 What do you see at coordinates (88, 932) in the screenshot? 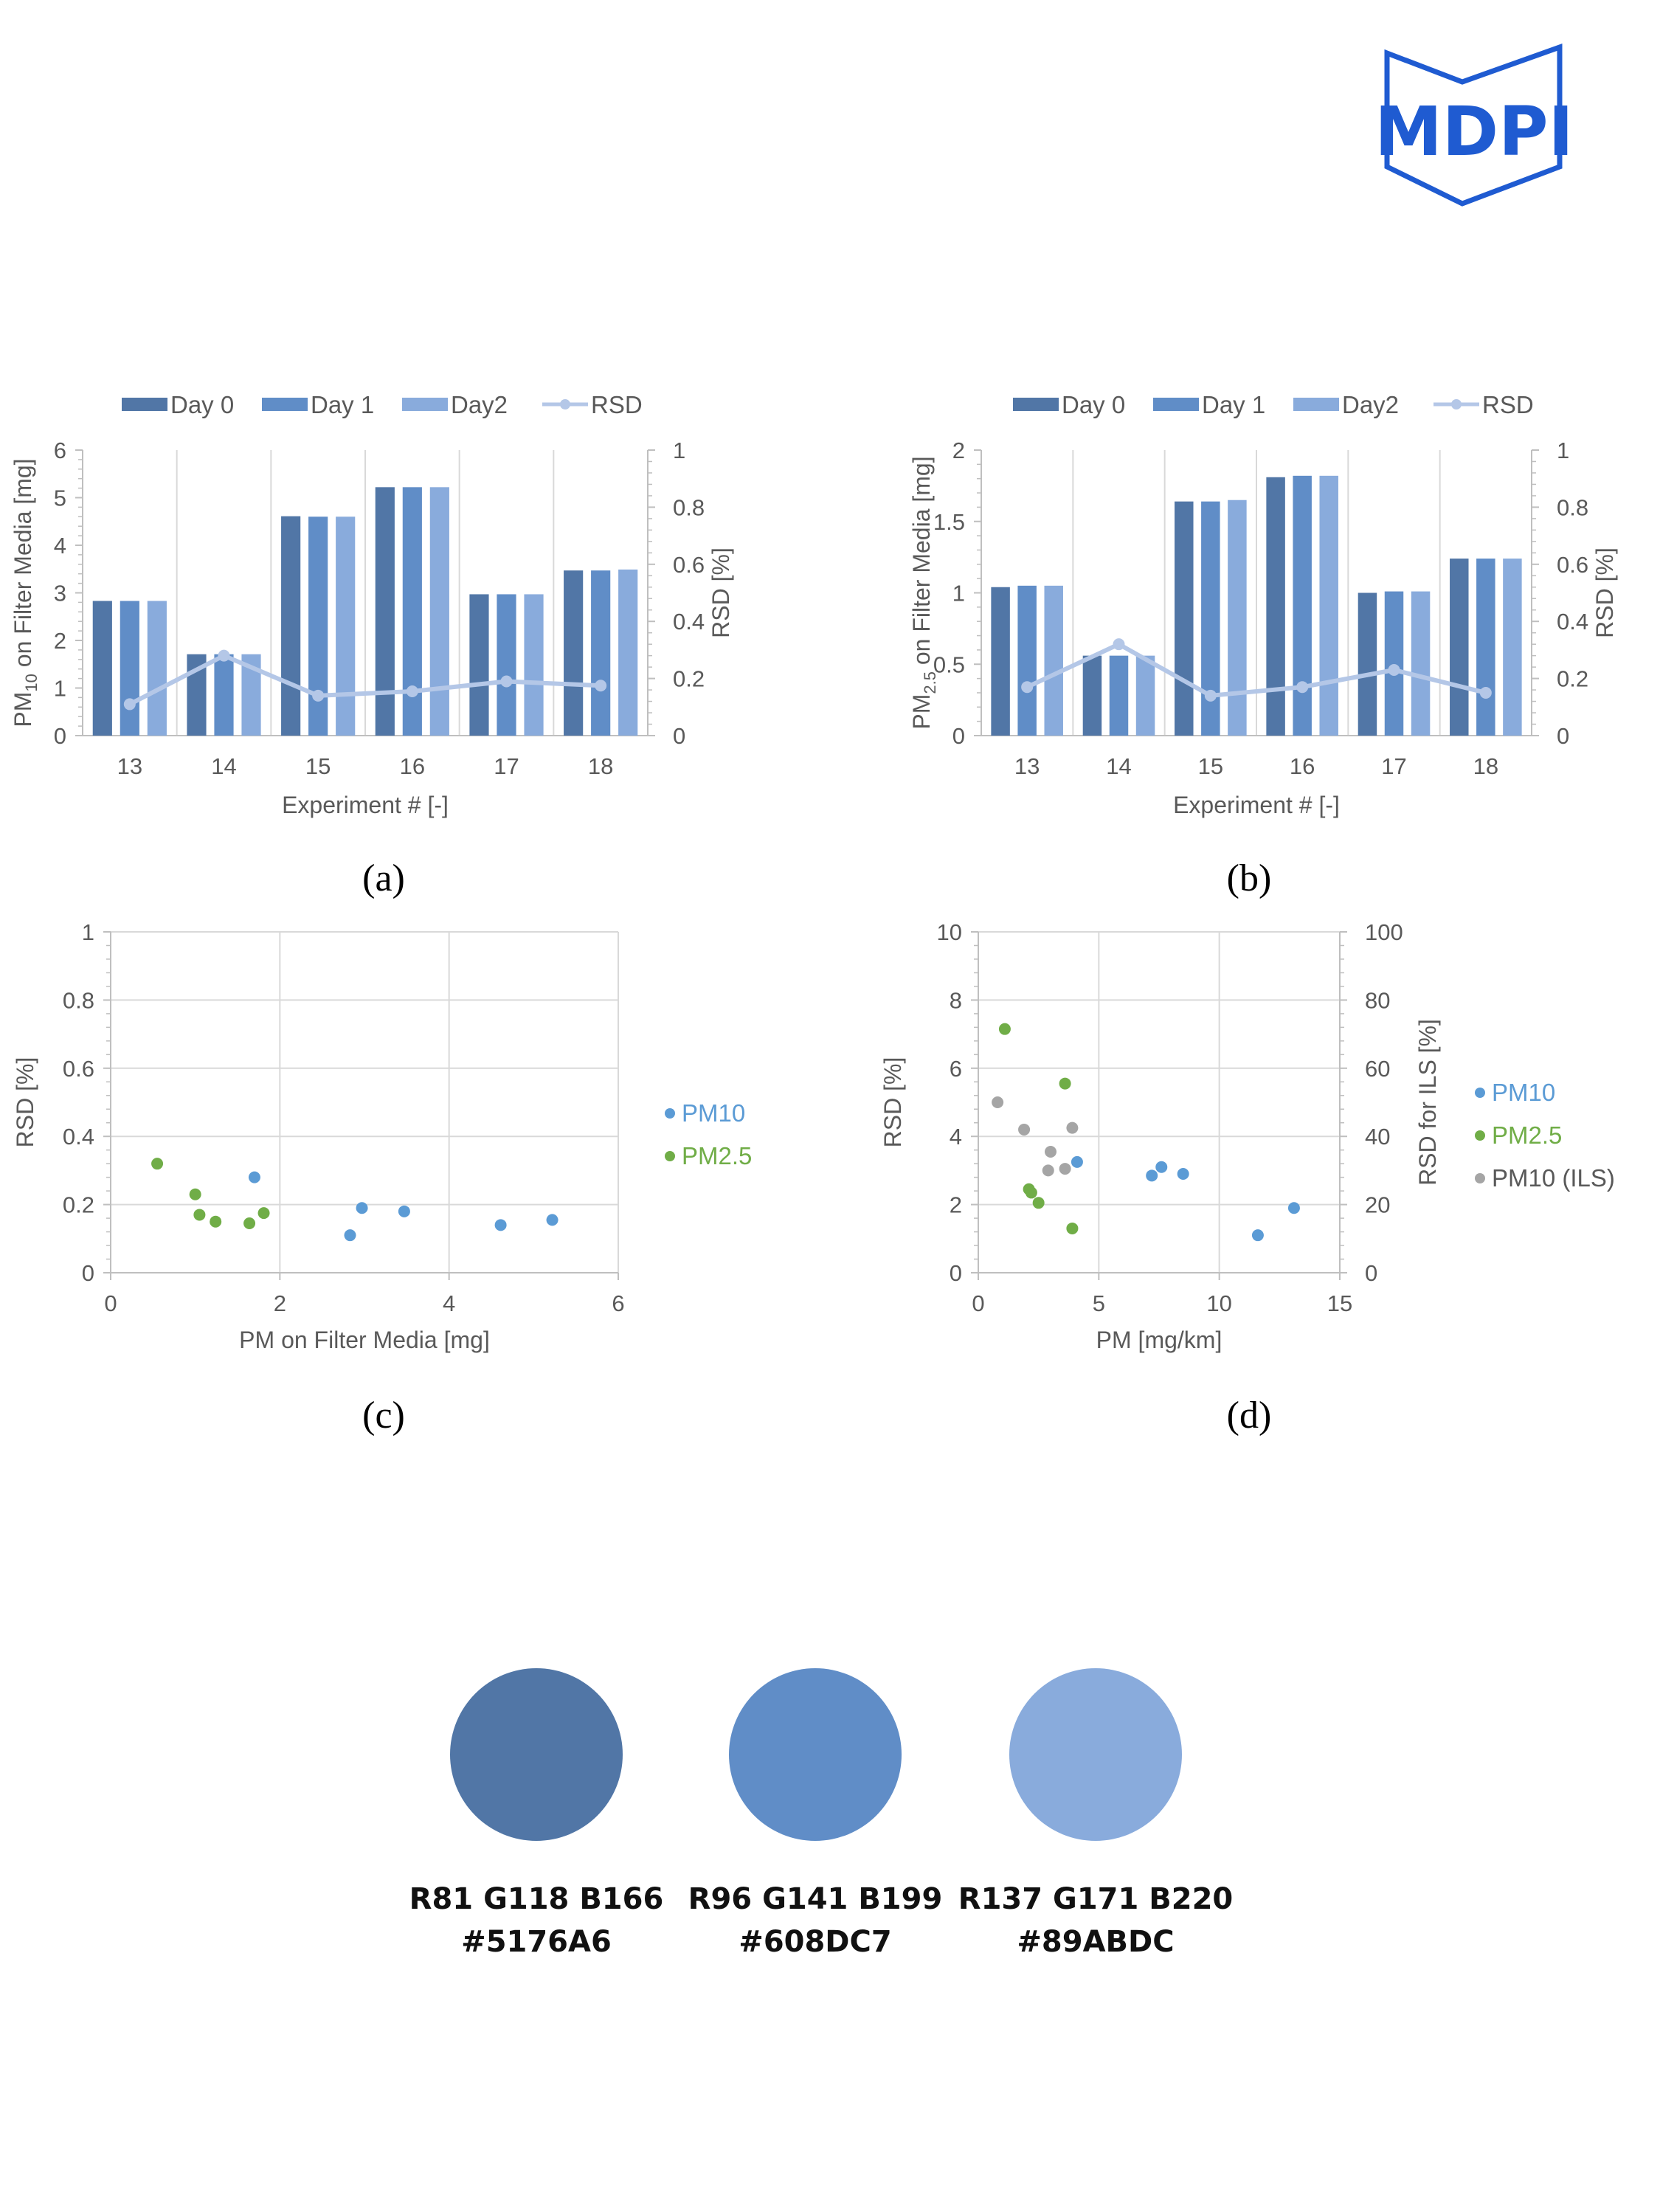
I see `y-tick-label: 1` at bounding box center [88, 932].